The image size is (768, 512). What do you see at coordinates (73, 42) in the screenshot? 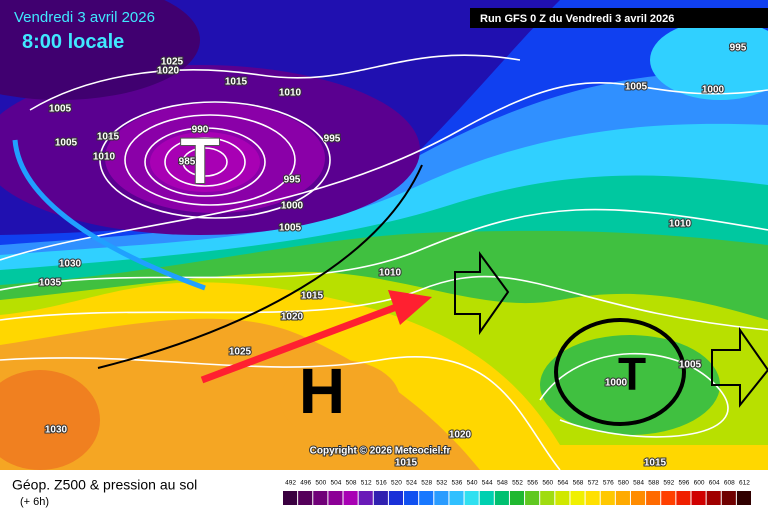
I see `time: 8:00 locale` at bounding box center [73, 42].